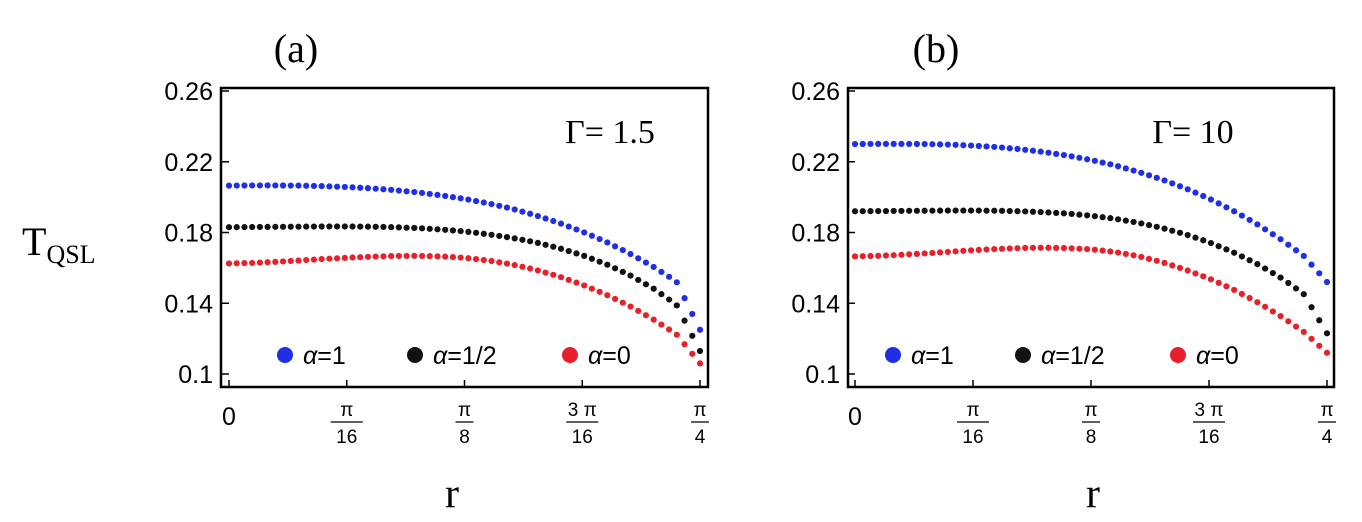 The height and width of the screenshot is (522, 1362). Describe the element at coordinates (188, 234) in the screenshot. I see `panel-a-ytick-label: 0.18` at that location.